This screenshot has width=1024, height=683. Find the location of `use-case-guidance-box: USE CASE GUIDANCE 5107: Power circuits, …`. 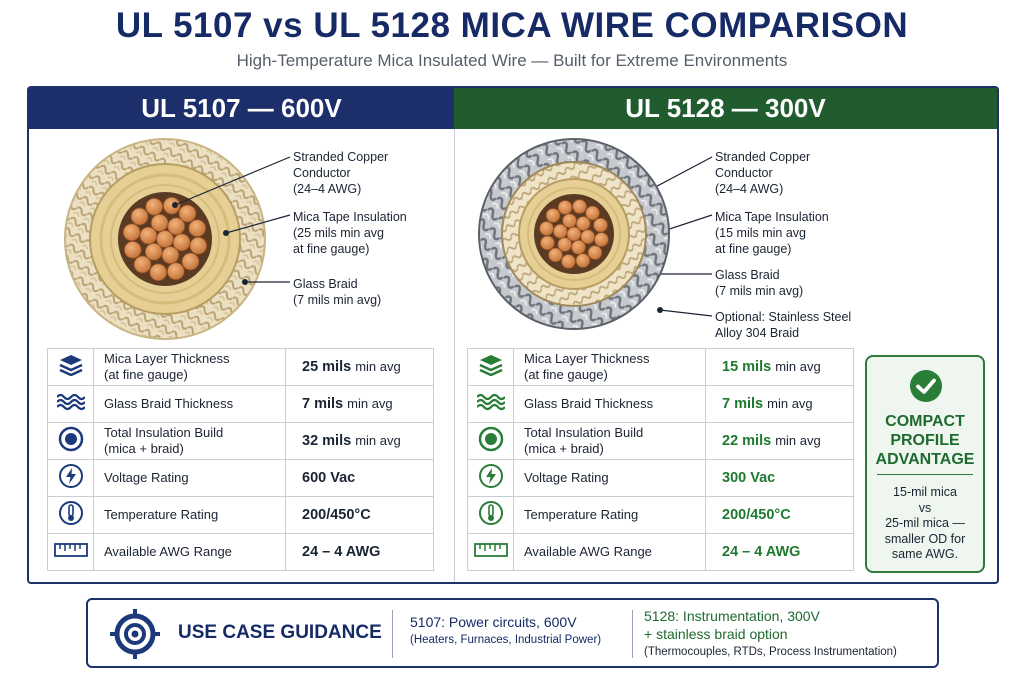

use-case-guidance-box: USE CASE GUIDANCE 5107: Power circuits, … is located at coordinates (512, 633).